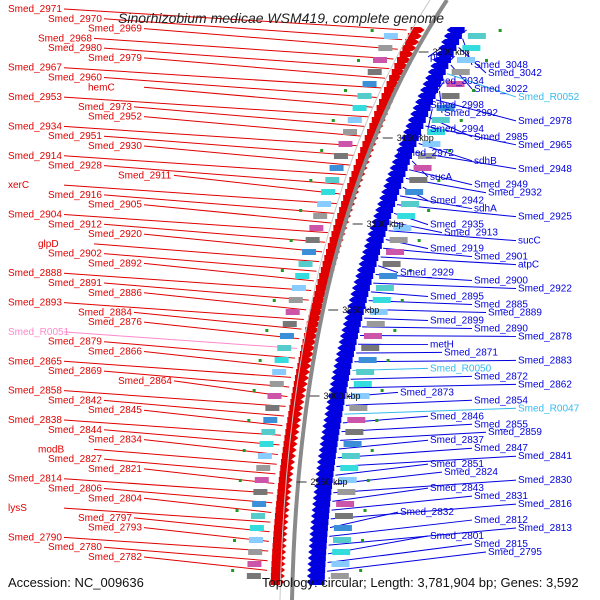 This screenshot has height=600, width=600. I want to click on gene-label: Smed_2830, so click(545, 480).